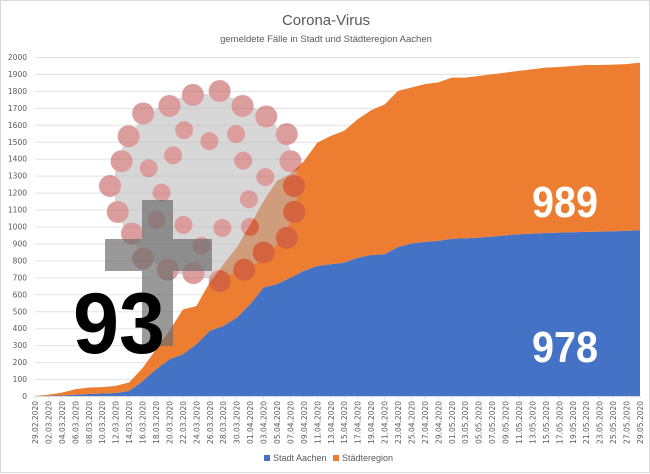 This screenshot has height=474, width=650. I want to click on y-tick-label: 1100, so click(17, 210).